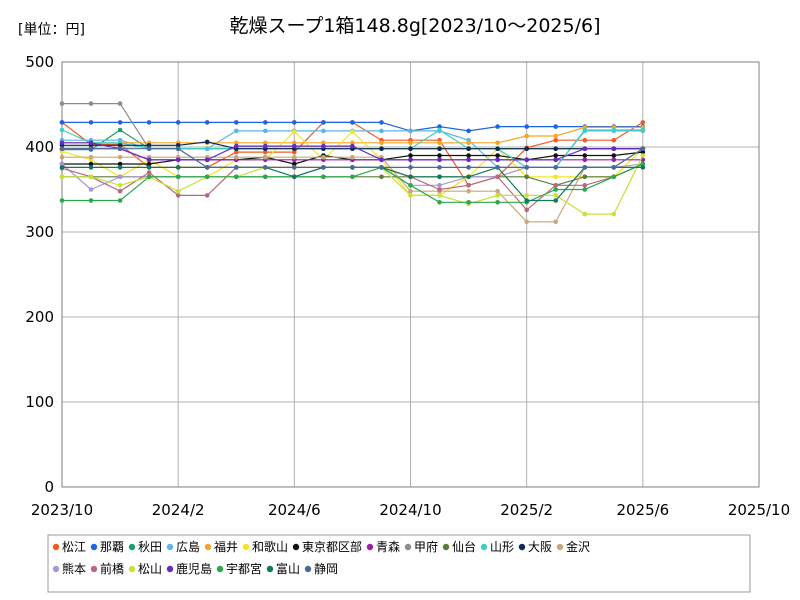 This screenshot has width=800, height=600. I want to click on y-tick-label: 300, so click(39, 232).